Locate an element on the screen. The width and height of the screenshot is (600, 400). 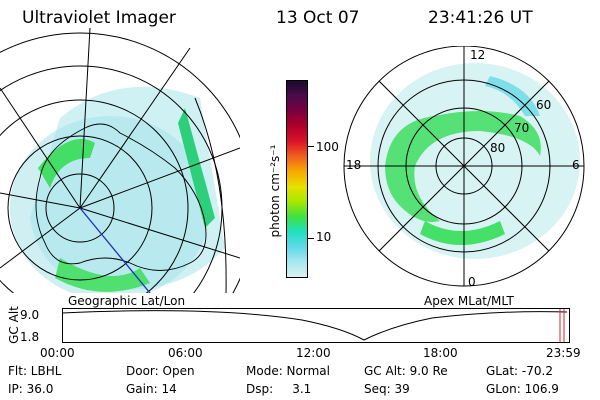
mlt-label-6: 6 is located at coordinates (576, 165).